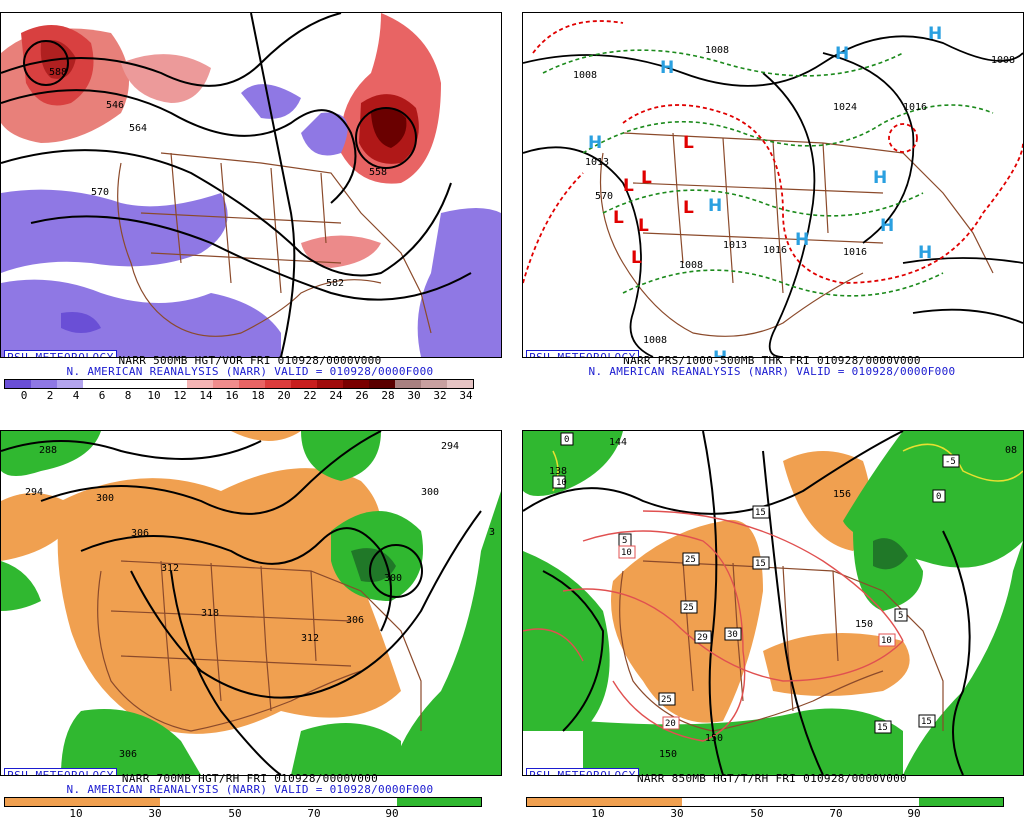  I want to click on contour-label: 138, so click(558, 471).